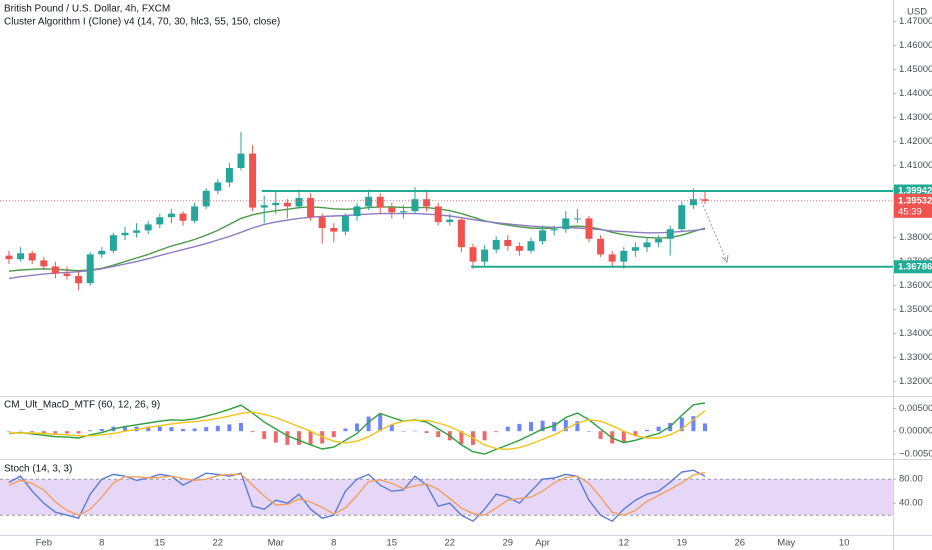 The image size is (932, 550). I want to click on level-label: 1.39942, so click(915, 191).